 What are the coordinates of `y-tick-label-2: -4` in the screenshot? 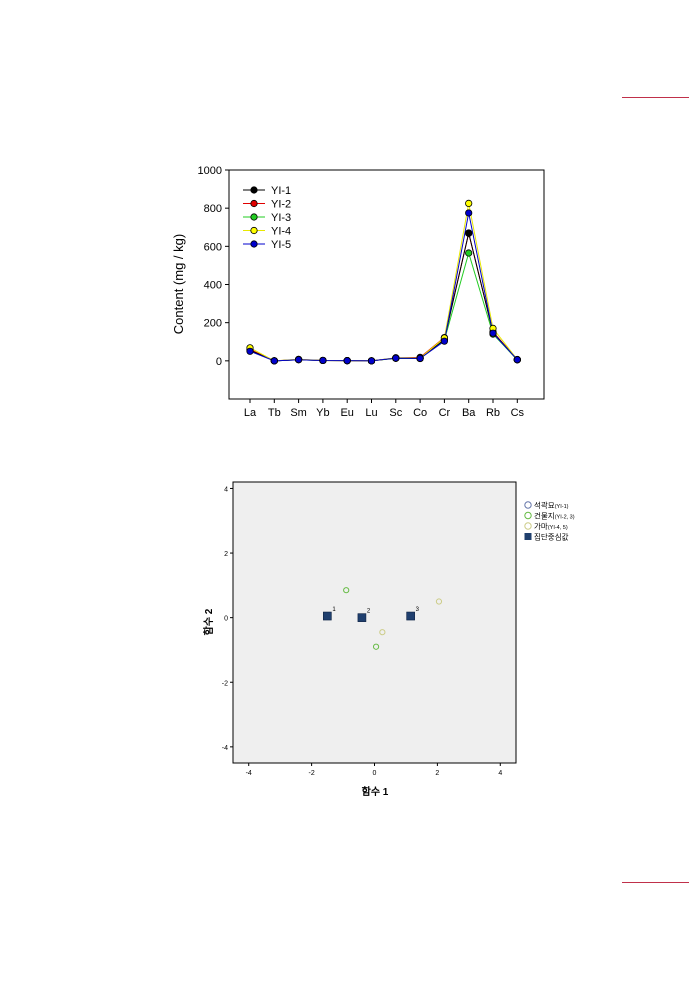 It's located at (225, 748).